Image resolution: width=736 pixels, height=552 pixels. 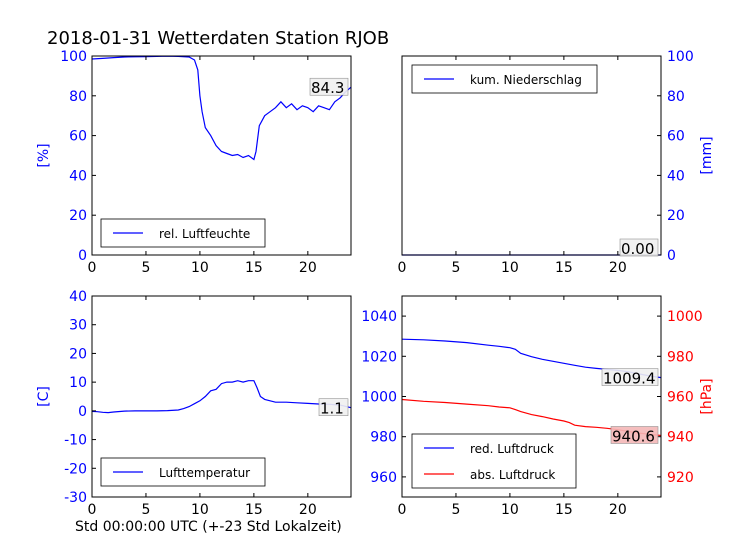 I want to click on last-value-label: 1.1, so click(x=332, y=409).